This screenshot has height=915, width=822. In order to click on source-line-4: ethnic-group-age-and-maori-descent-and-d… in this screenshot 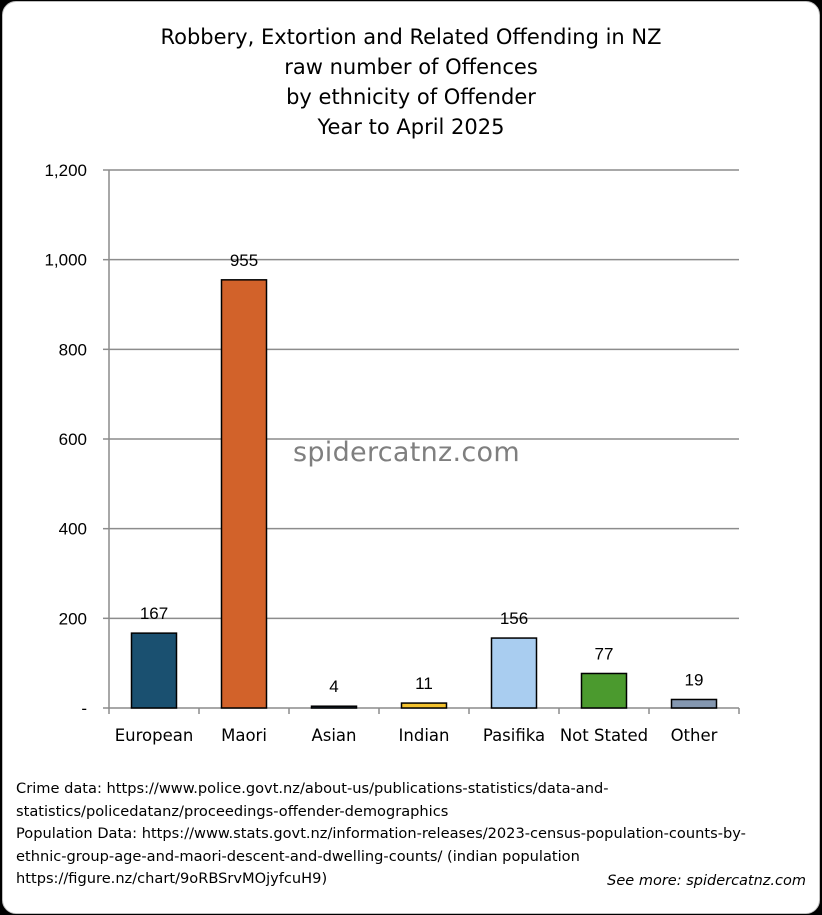, I will do `click(298, 856)`.